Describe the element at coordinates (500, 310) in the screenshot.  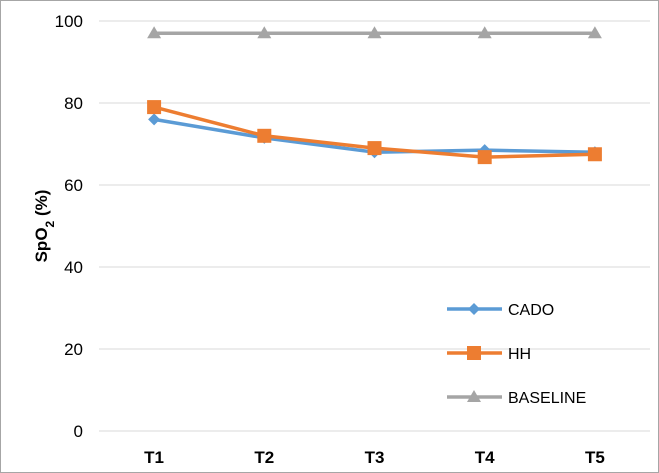
I see `legend-item-cado: CADO` at that location.